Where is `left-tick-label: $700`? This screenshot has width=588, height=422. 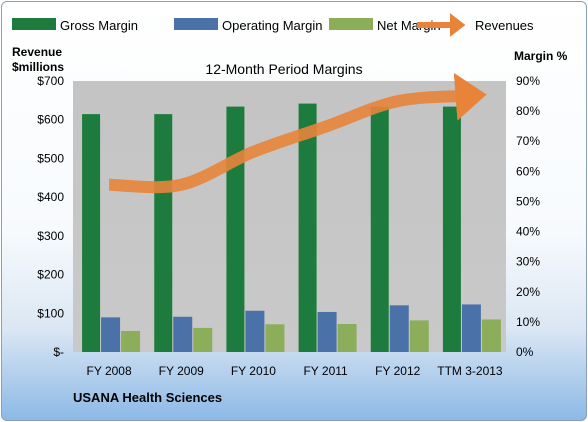
left-tick-label: $700 is located at coordinates (50, 81).